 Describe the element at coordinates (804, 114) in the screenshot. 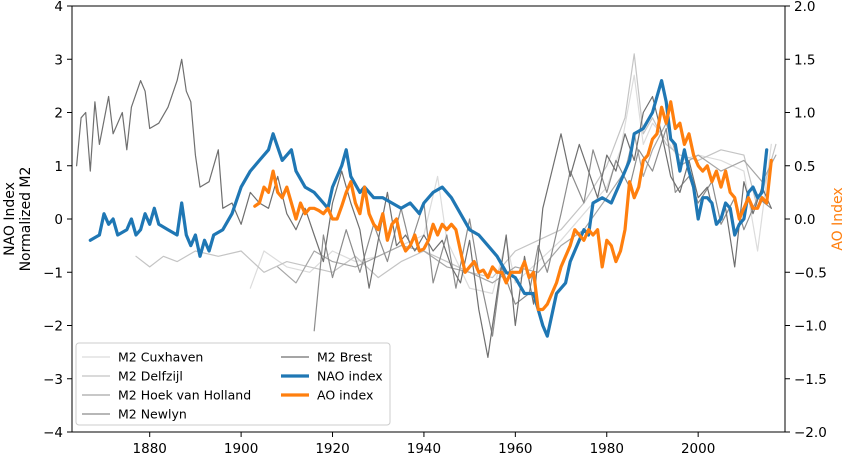

I see `y-right-tick-label: 1.0` at that location.